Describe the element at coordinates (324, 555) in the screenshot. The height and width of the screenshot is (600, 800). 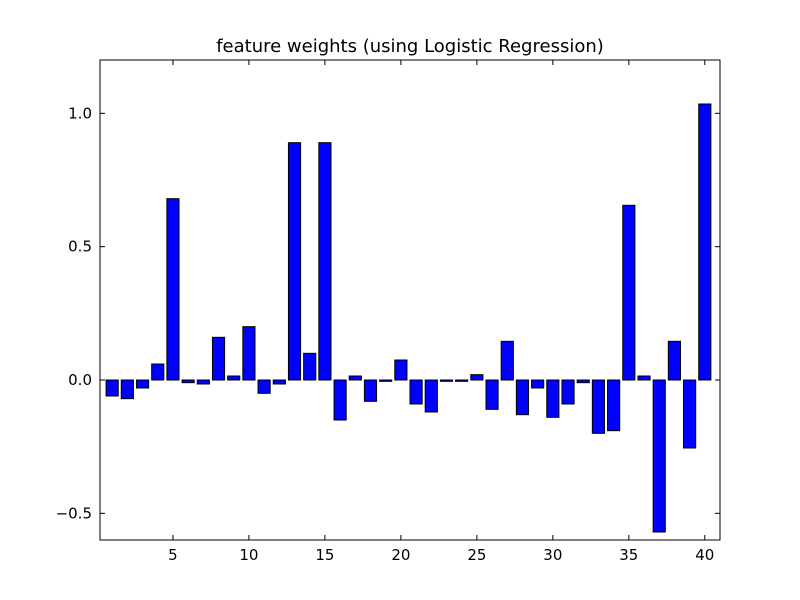
I see `x-tick-label-15: 15` at that location.